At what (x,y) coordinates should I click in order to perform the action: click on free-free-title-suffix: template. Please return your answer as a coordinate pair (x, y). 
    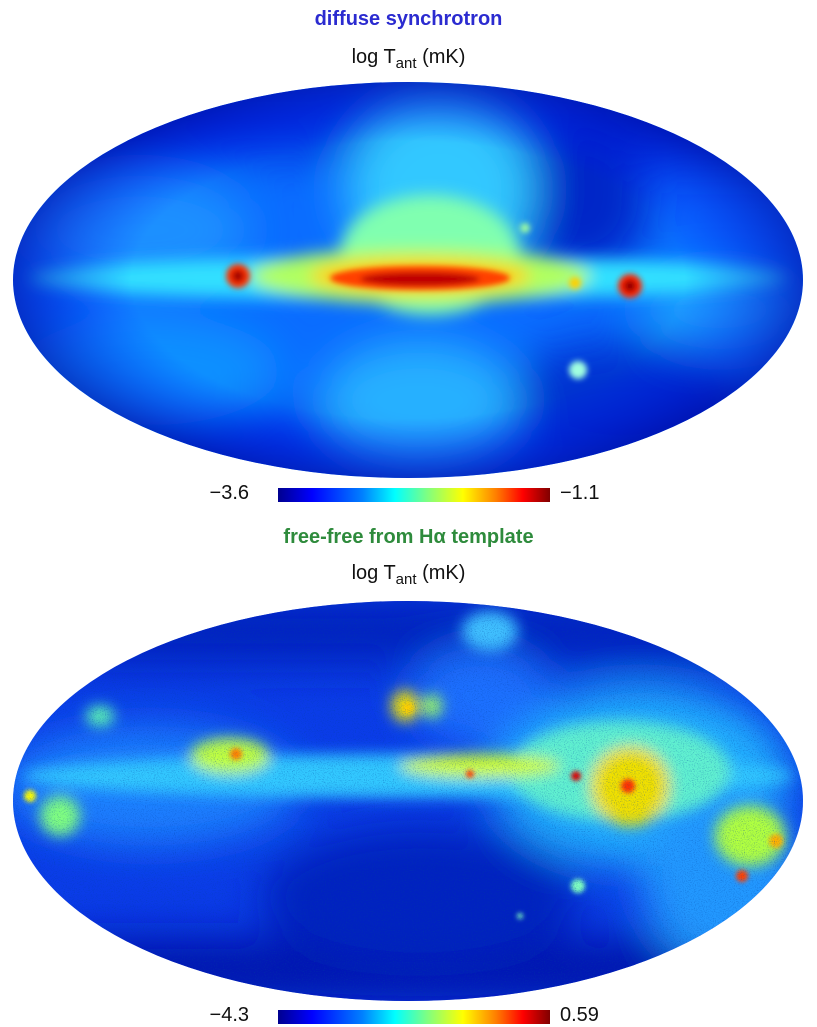
    Looking at the image, I should click on (489, 537).